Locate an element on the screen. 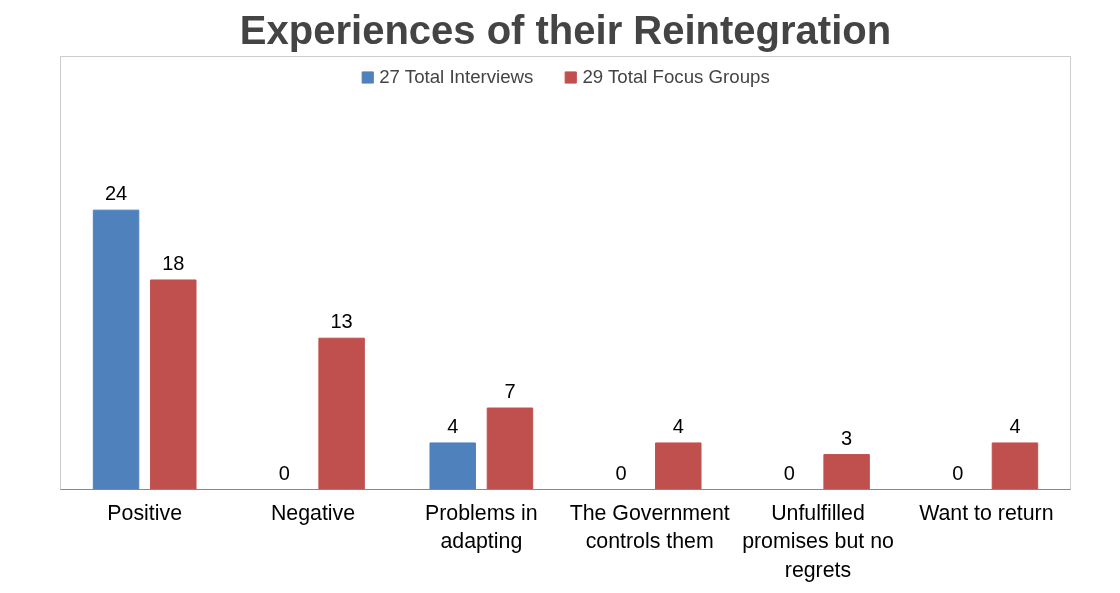 The height and width of the screenshot is (593, 1120). data-label: 13 is located at coordinates (341, 321).